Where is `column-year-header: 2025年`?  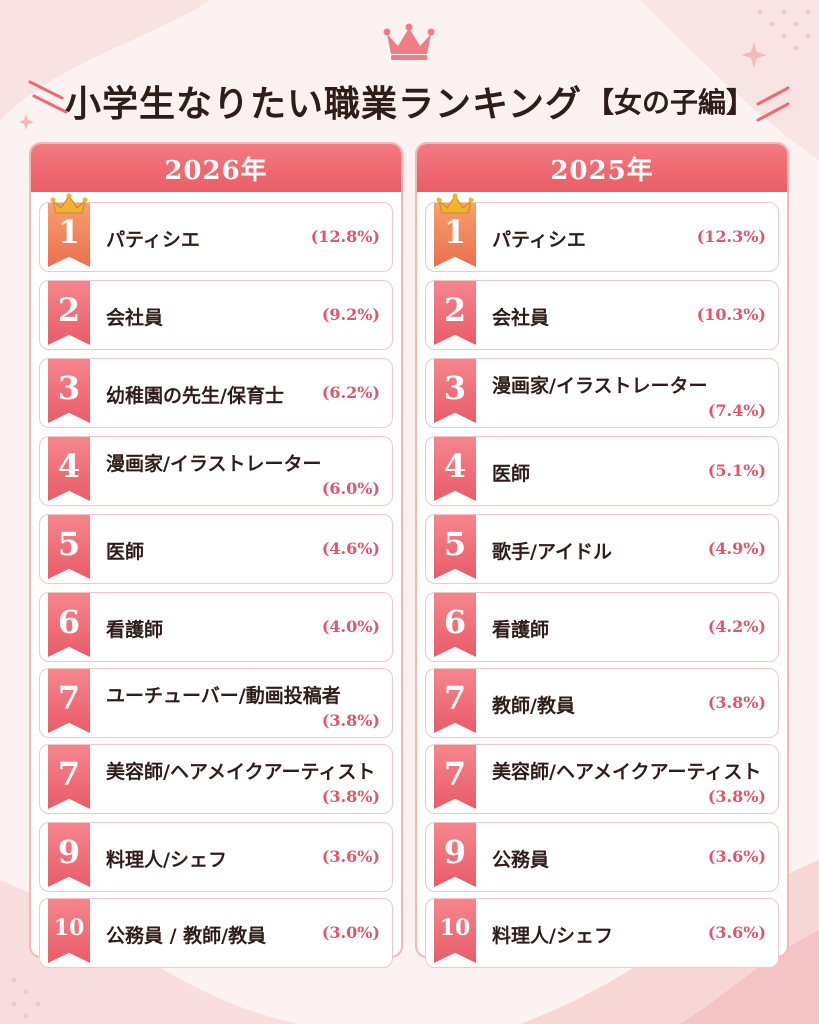 column-year-header: 2025年 is located at coordinates (602, 168).